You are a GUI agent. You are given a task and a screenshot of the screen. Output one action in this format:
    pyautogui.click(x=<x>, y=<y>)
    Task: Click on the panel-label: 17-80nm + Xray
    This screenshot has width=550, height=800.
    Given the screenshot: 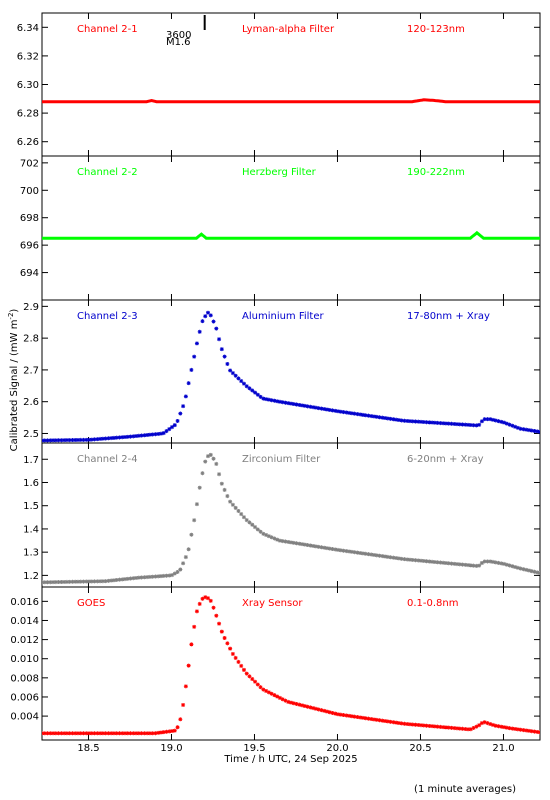 What is the action you would take?
    pyautogui.click(x=448, y=316)
    